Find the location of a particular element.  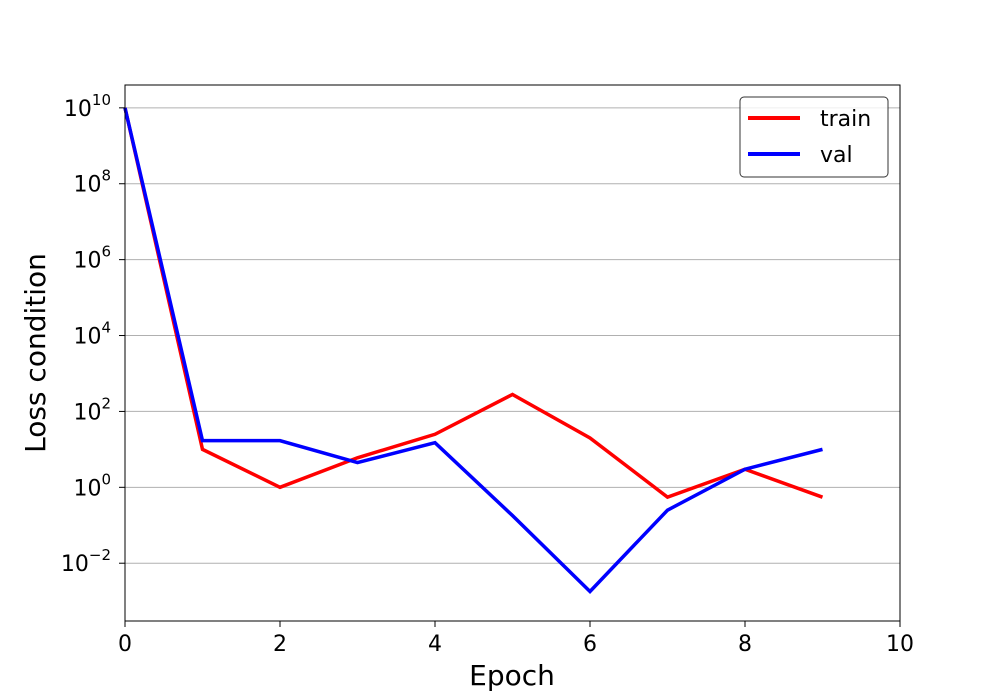

legend-label-train: train is located at coordinates (845, 119).